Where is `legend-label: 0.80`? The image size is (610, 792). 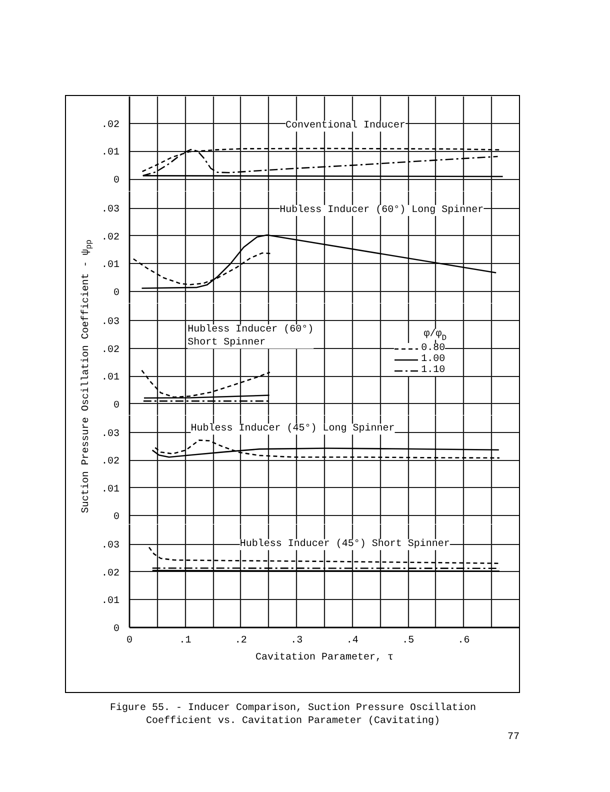 legend-label: 0.80 is located at coordinates (433, 348).